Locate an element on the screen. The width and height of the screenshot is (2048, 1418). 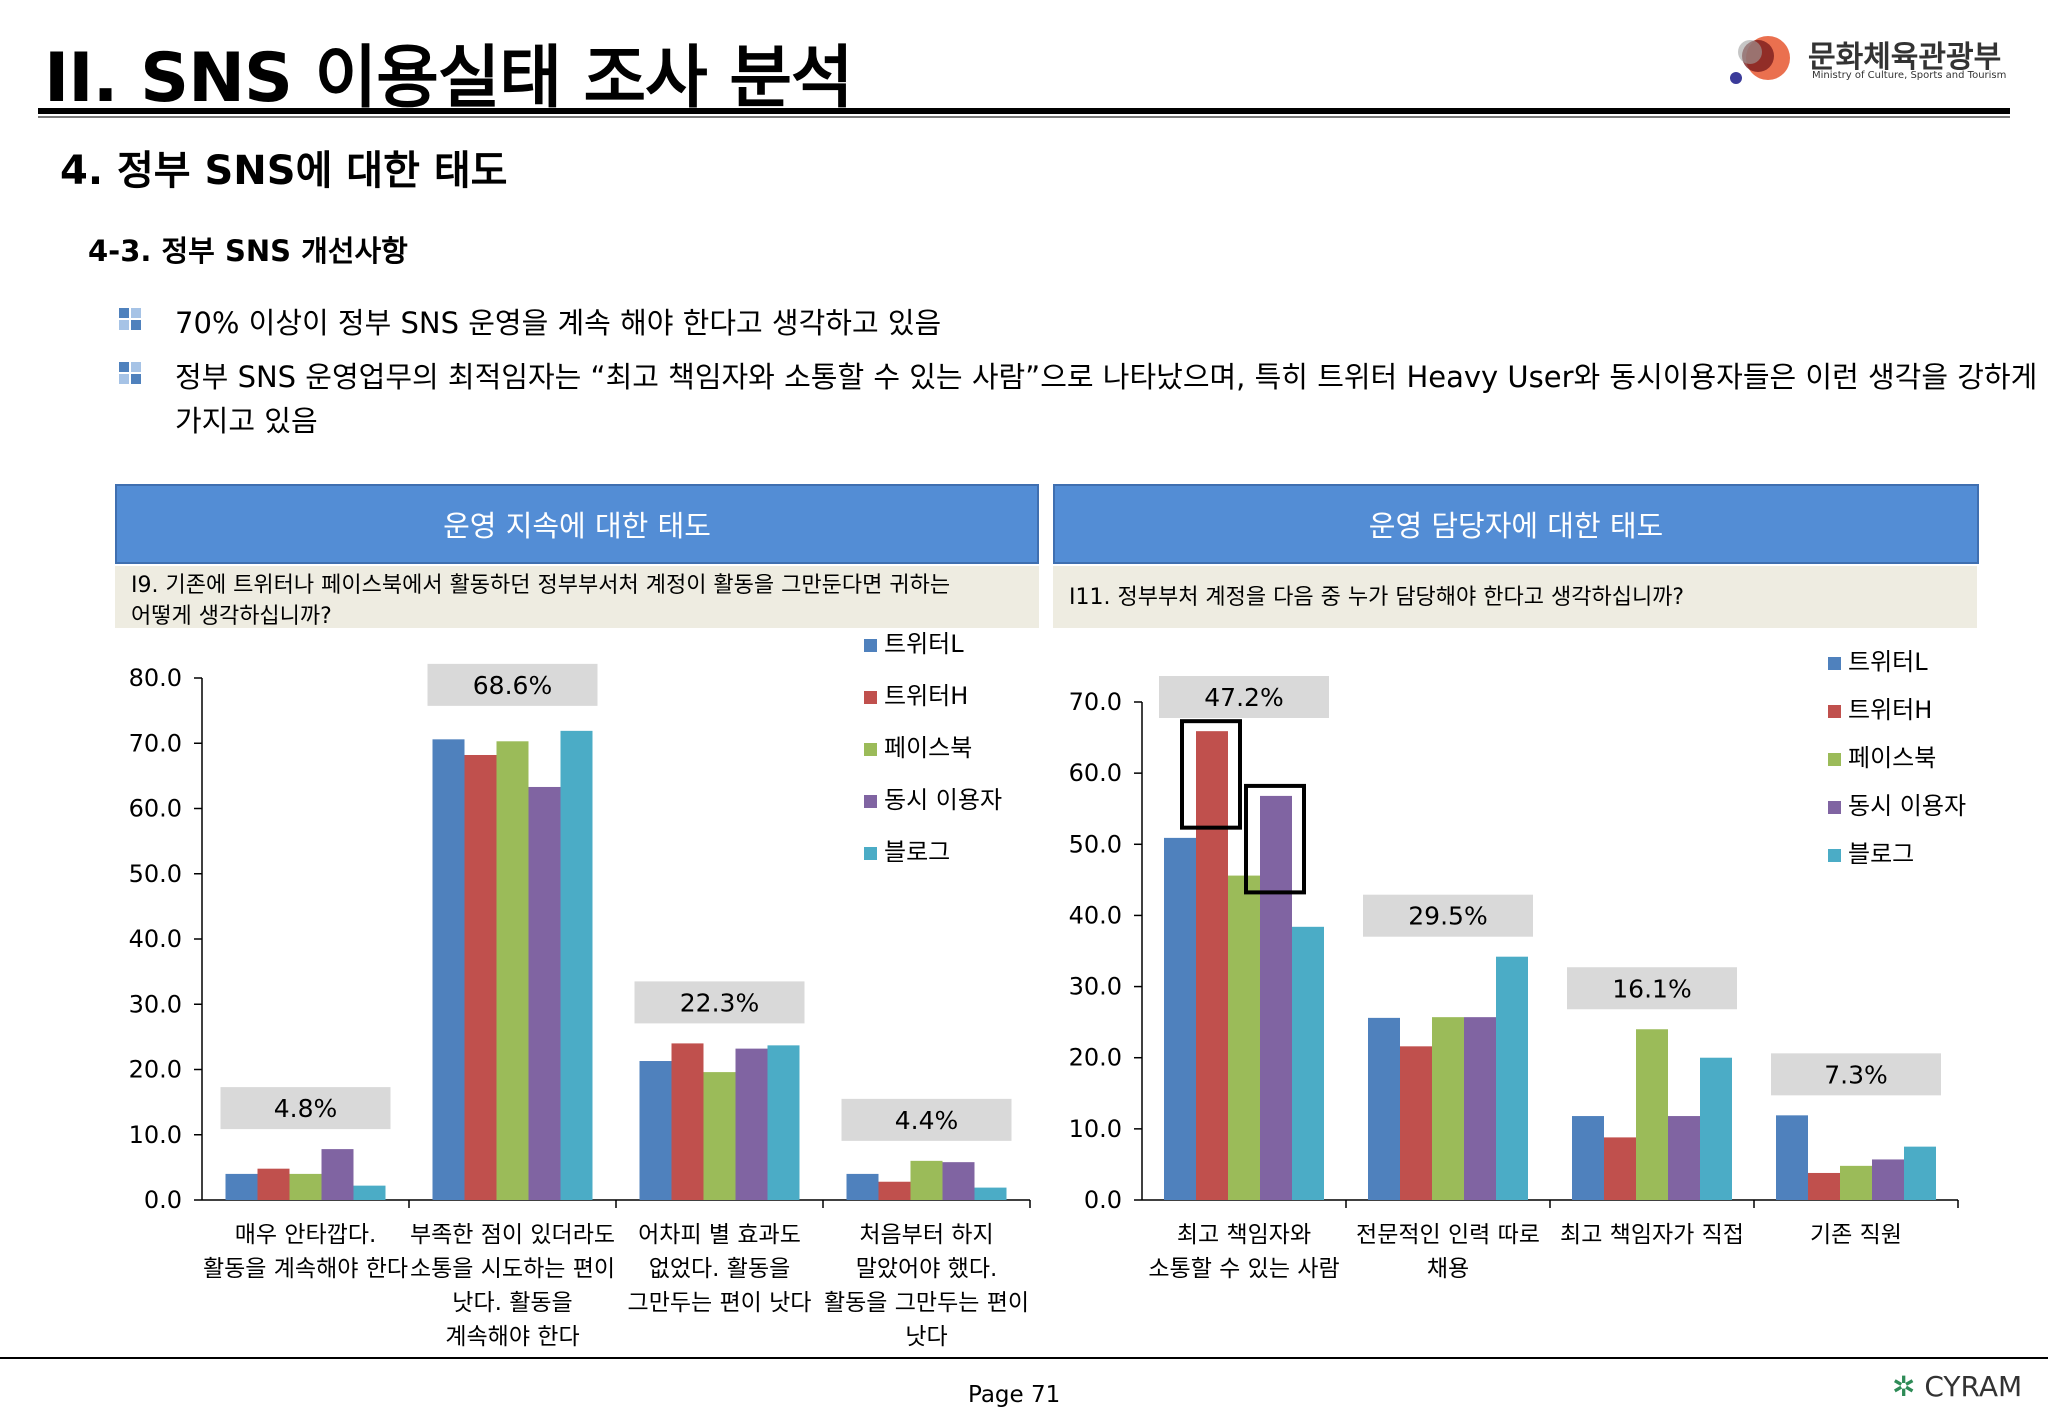
ministry-logo-subtitle: Ministry of Culture, Sports and Tourism is located at coordinates (1909, 75).